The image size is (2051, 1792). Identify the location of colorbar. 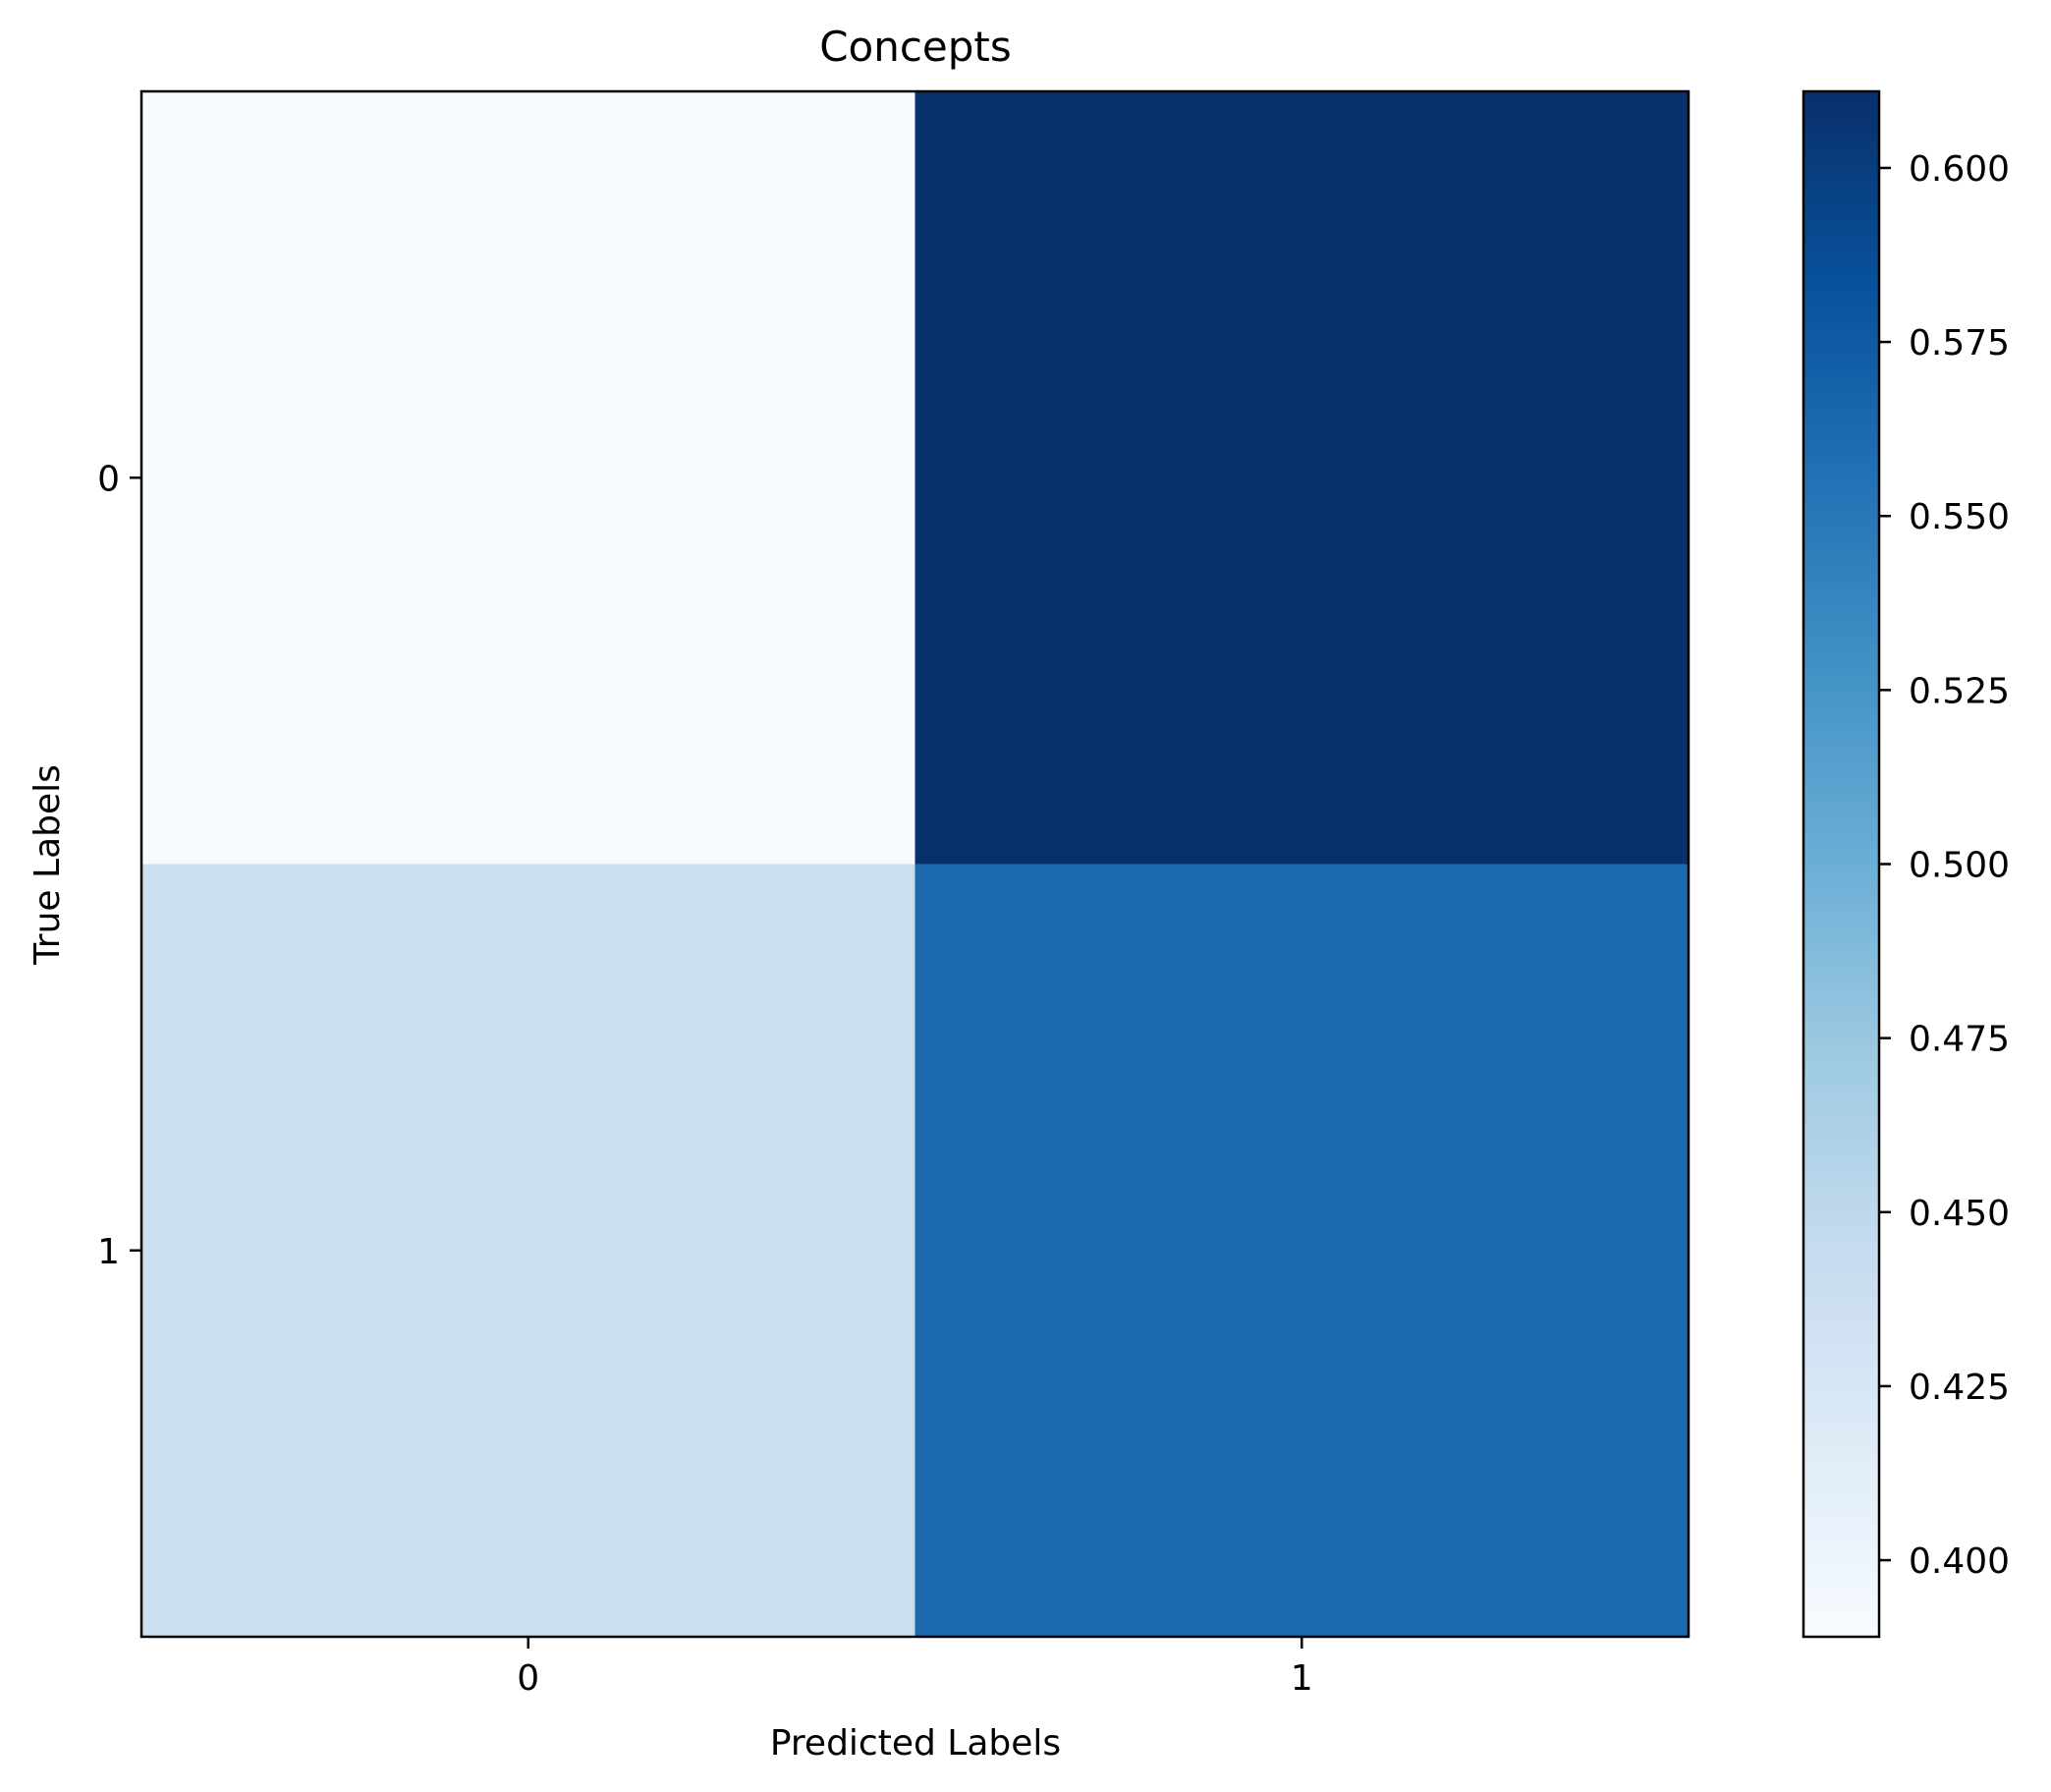
(1841, 864).